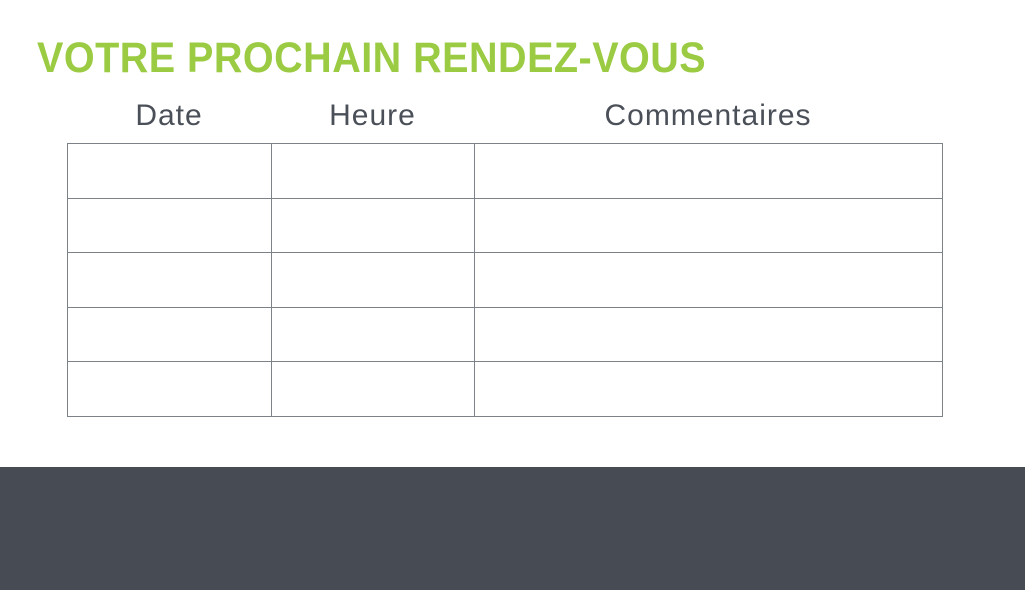 This screenshot has height=590, width=1025. Describe the element at coordinates (372, 115) in the screenshot. I see `column-header-heure: Heure` at that location.